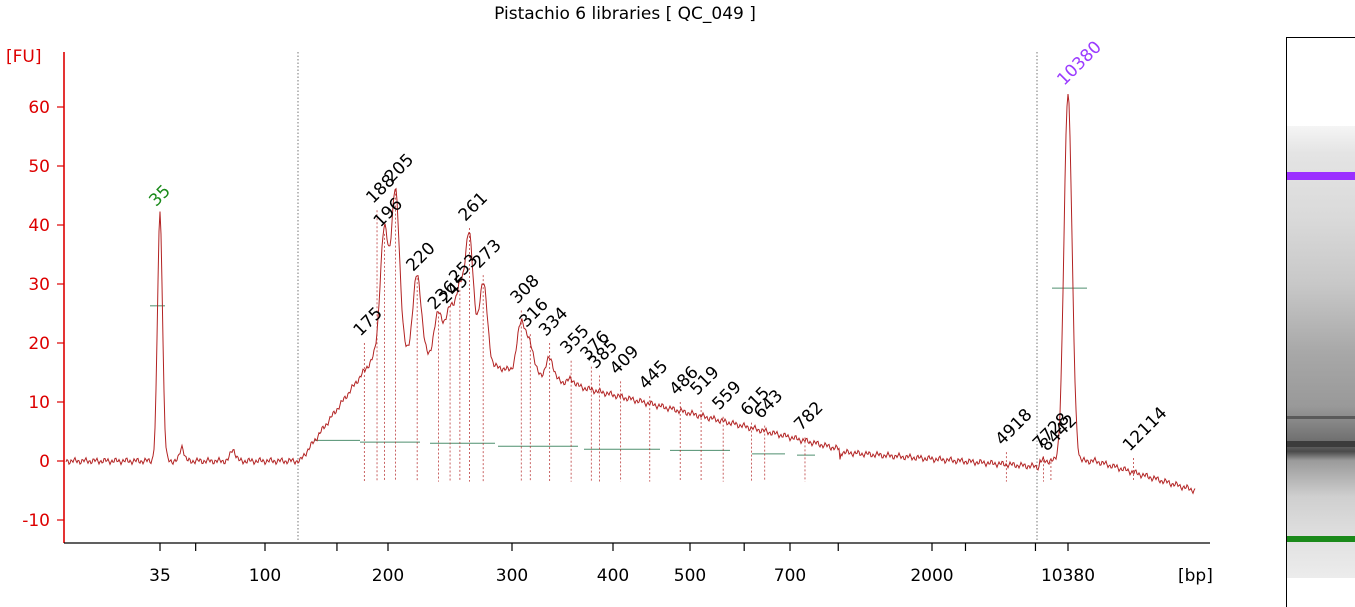 The height and width of the screenshot is (607, 1355). Describe the element at coordinates (808, 416) in the screenshot. I see `peak-label: 782` at that location.